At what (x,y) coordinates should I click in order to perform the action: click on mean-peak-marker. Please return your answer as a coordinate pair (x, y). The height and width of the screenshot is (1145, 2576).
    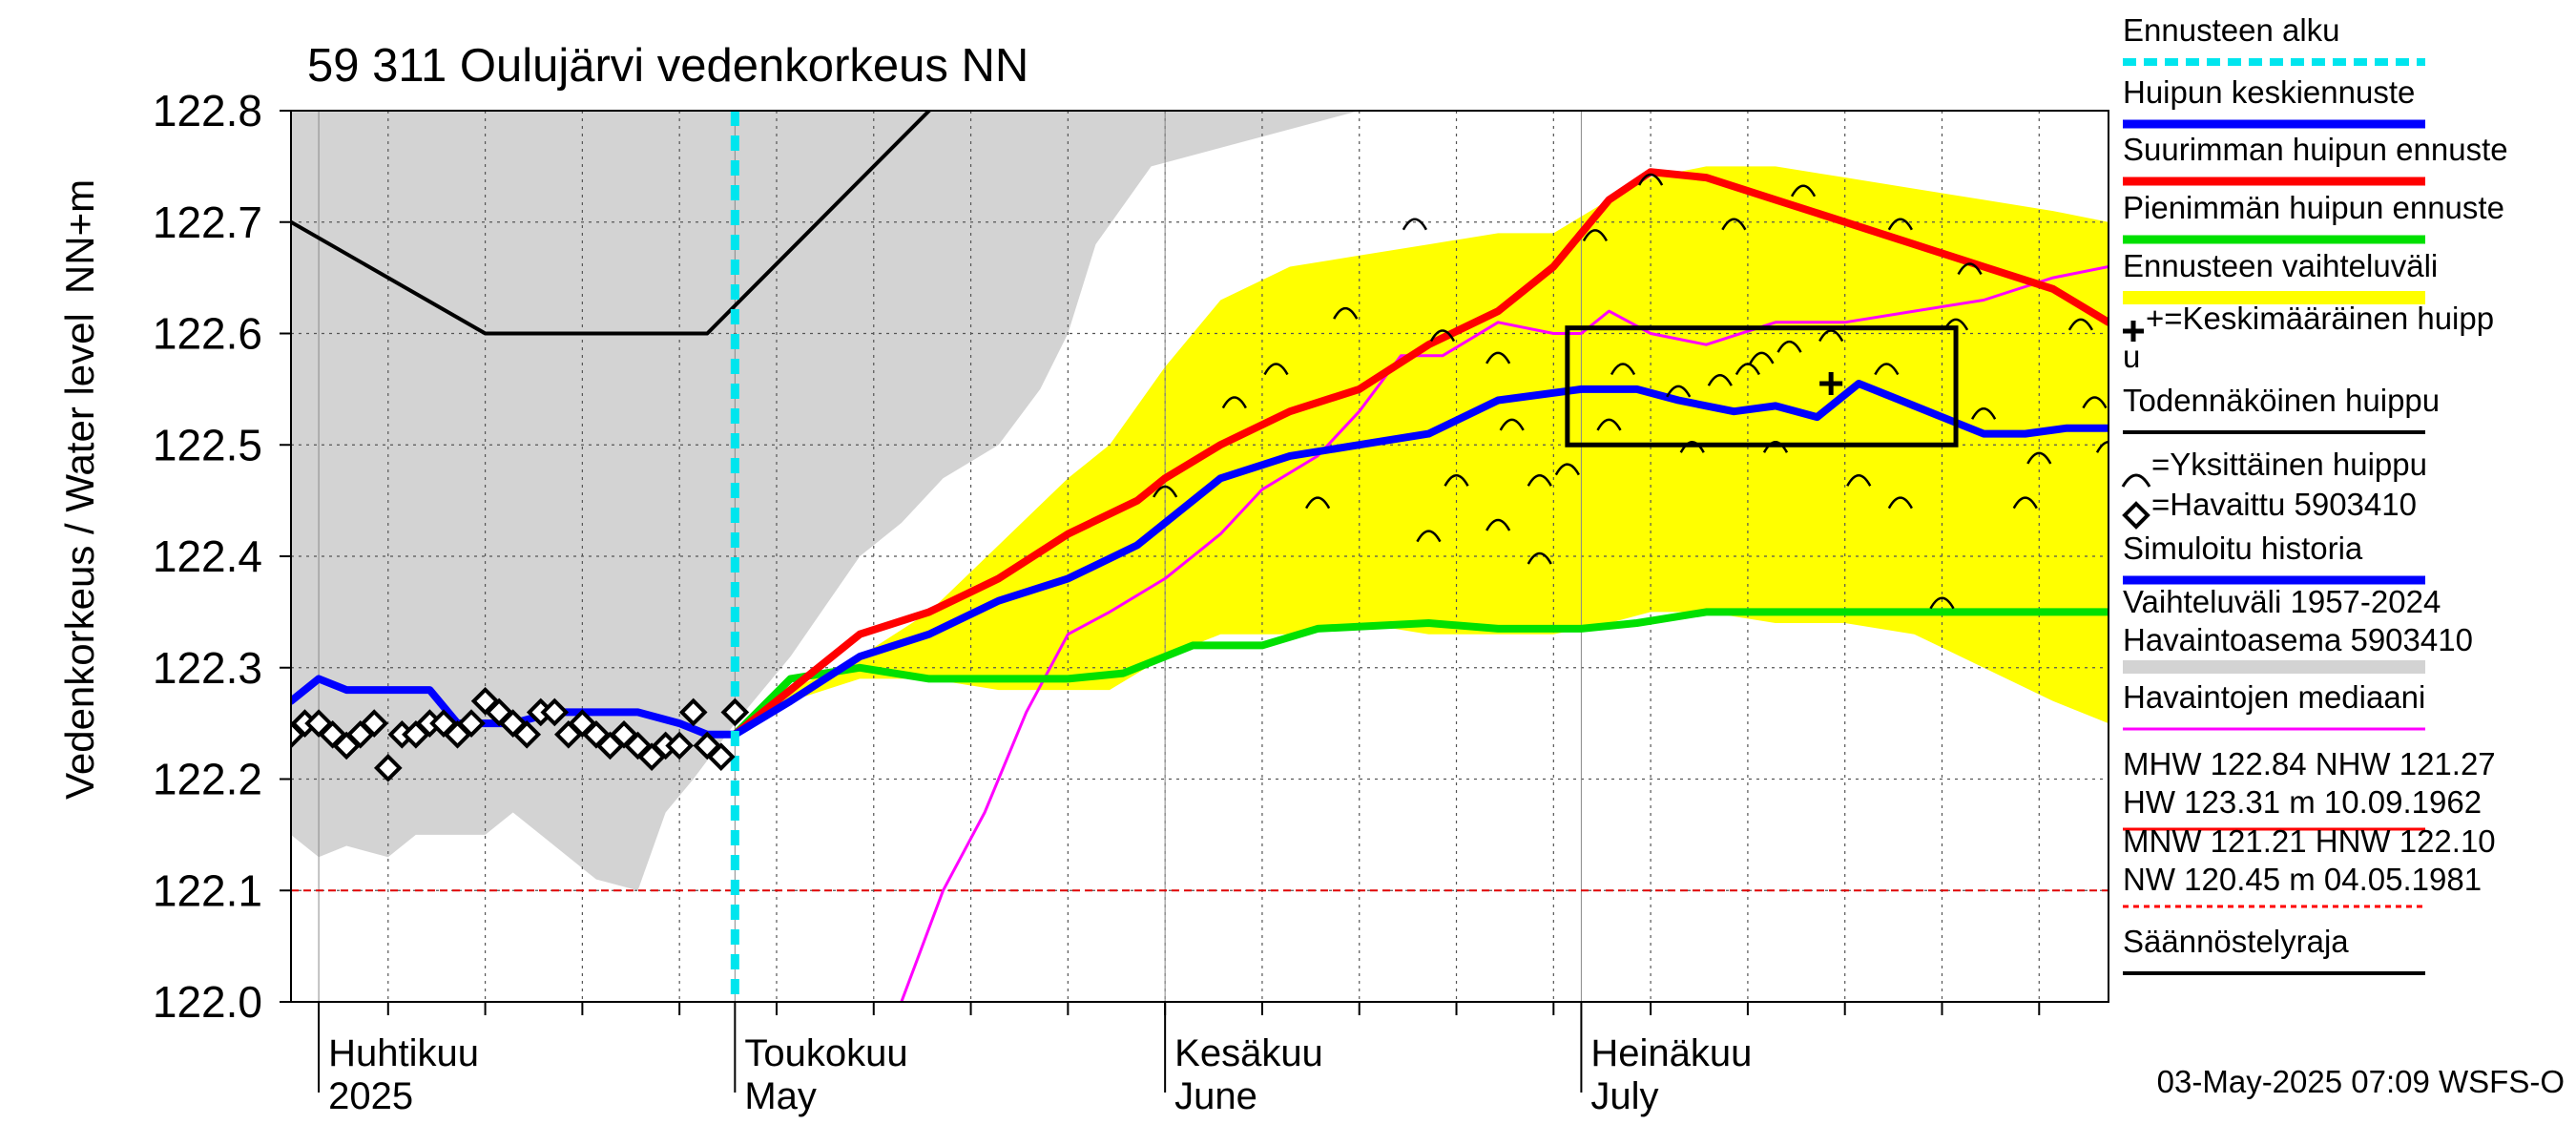
    Looking at the image, I should click on (1831, 384).